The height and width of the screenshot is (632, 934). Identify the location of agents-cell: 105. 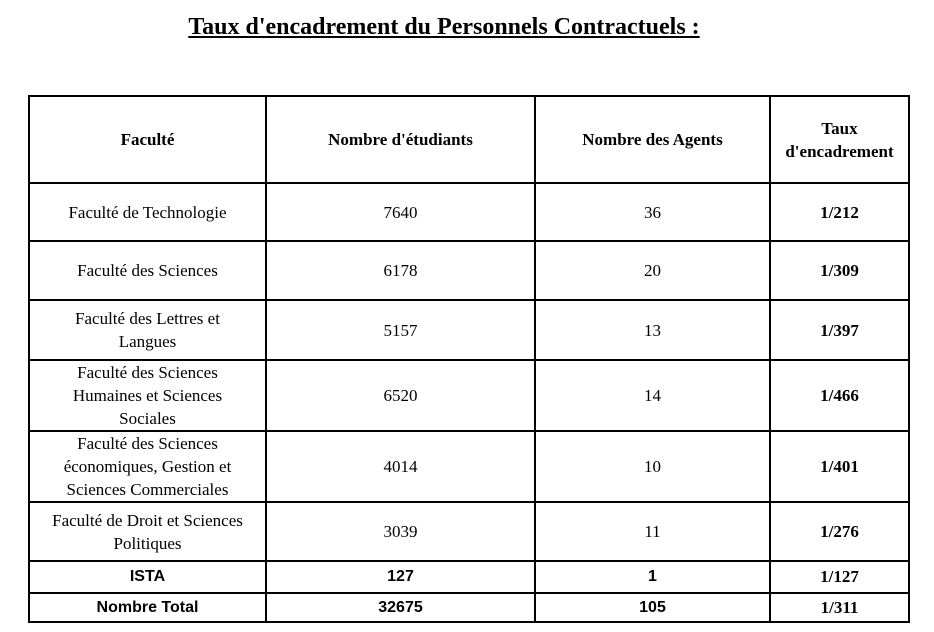
(652, 607).